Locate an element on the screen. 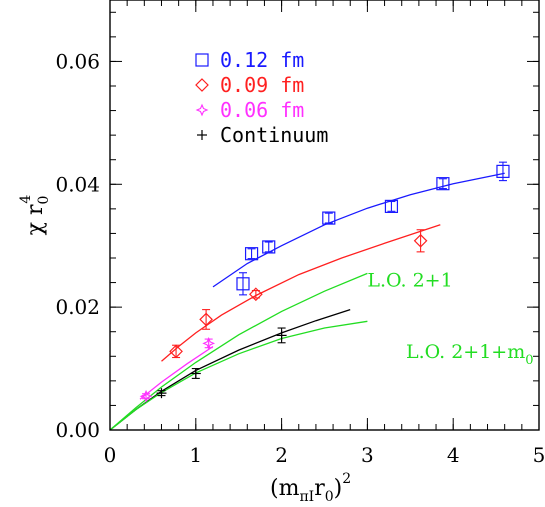  legend-label: Continuum is located at coordinates (274, 135).